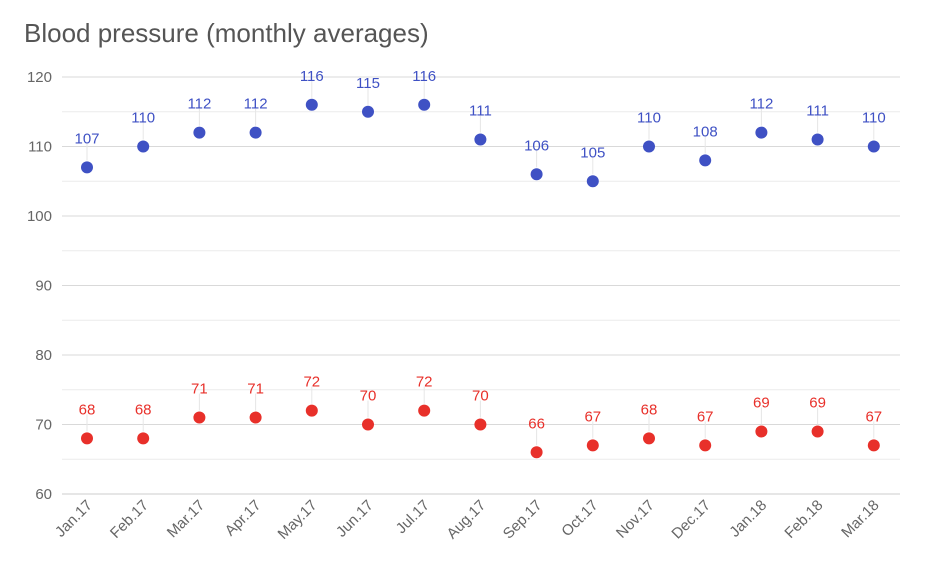  What do you see at coordinates (536, 145) in the screenshot?
I see `data-label: 106` at bounding box center [536, 145].